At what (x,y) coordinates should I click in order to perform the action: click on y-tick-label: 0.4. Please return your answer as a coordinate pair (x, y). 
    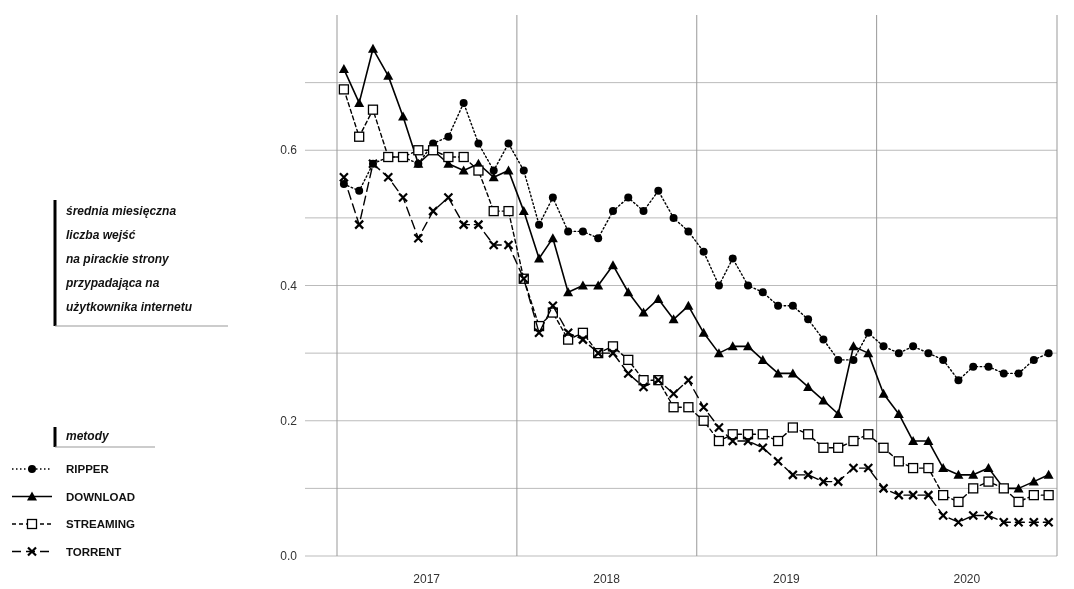
    Looking at the image, I should click on (289, 285).